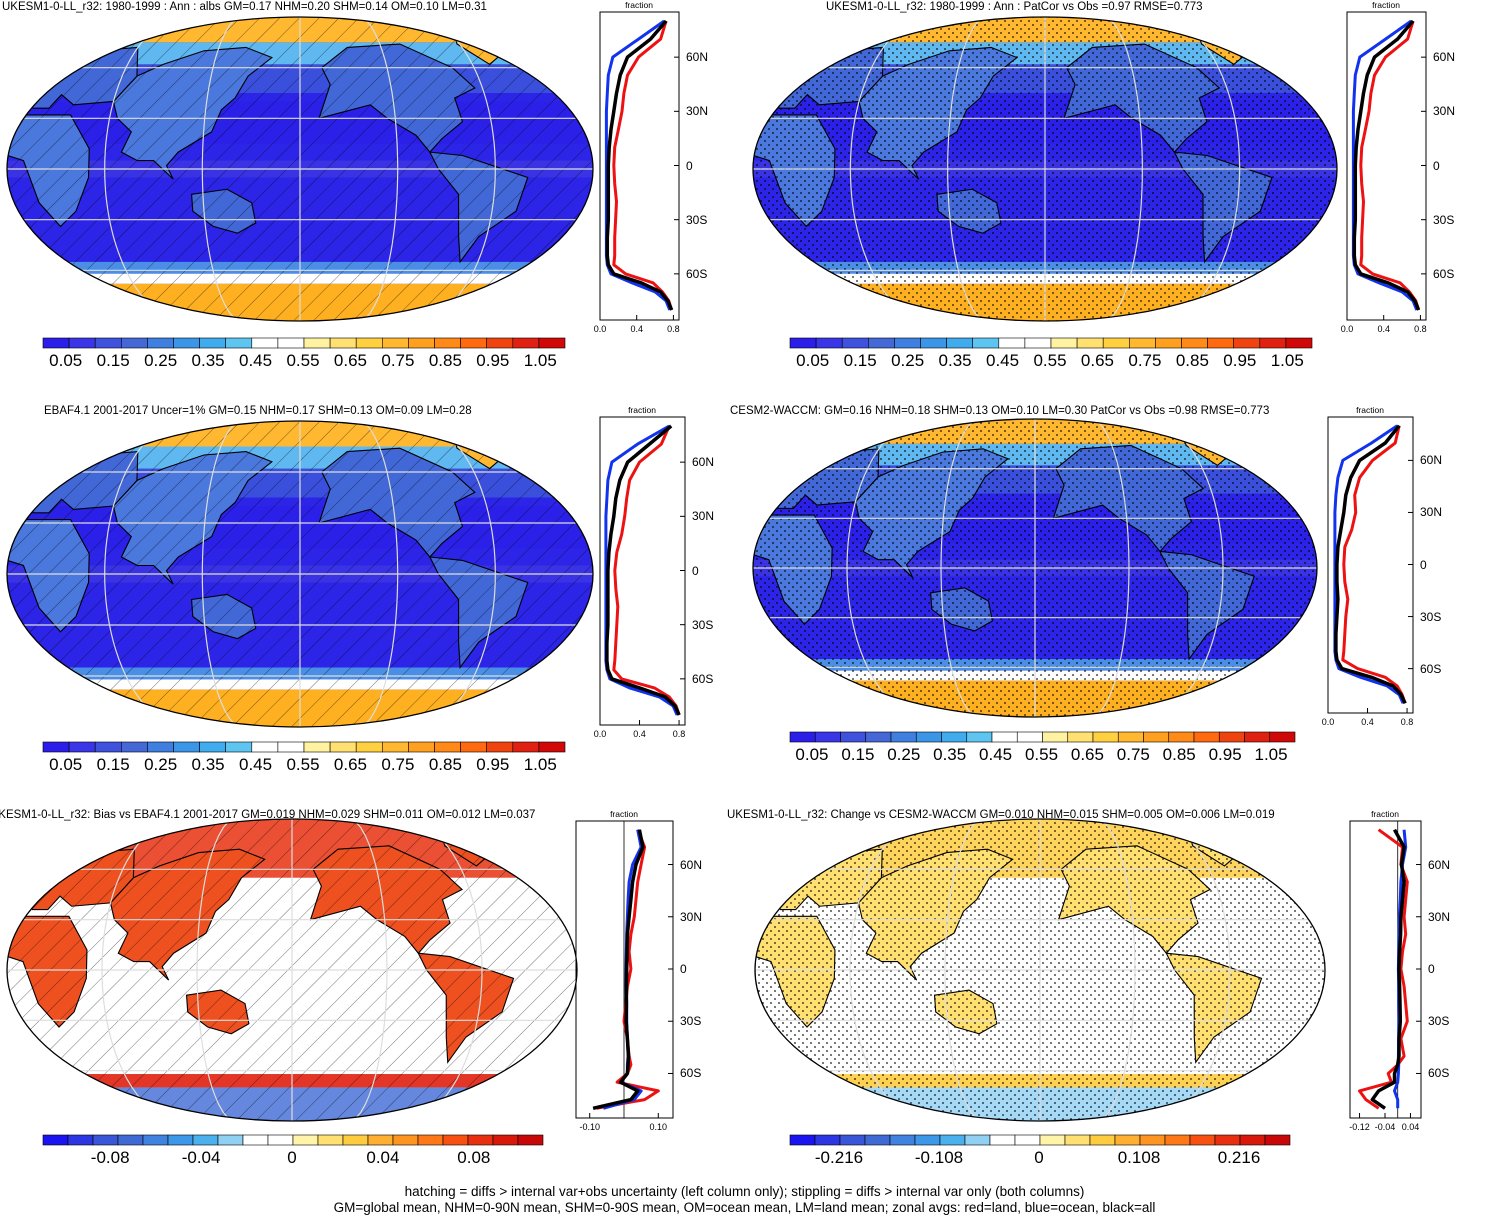 Image resolution: width=1489 pixels, height=1216 pixels. Describe the element at coordinates (658, 1127) in the screenshot. I see `x-tick-label: 0.10` at that location.